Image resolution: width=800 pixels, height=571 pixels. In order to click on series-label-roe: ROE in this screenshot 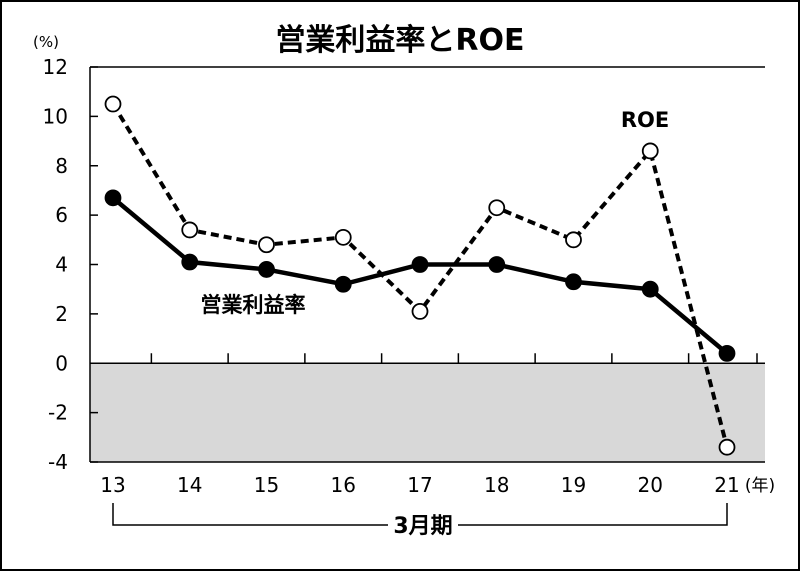, I will do `click(645, 120)`.